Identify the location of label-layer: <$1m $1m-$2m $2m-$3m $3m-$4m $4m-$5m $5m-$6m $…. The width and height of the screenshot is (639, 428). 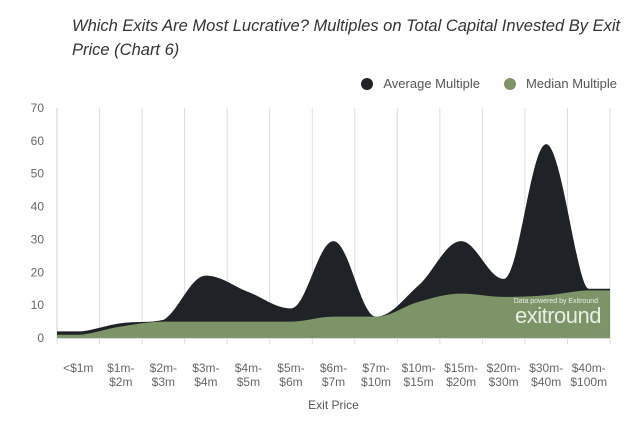
(335, 375).